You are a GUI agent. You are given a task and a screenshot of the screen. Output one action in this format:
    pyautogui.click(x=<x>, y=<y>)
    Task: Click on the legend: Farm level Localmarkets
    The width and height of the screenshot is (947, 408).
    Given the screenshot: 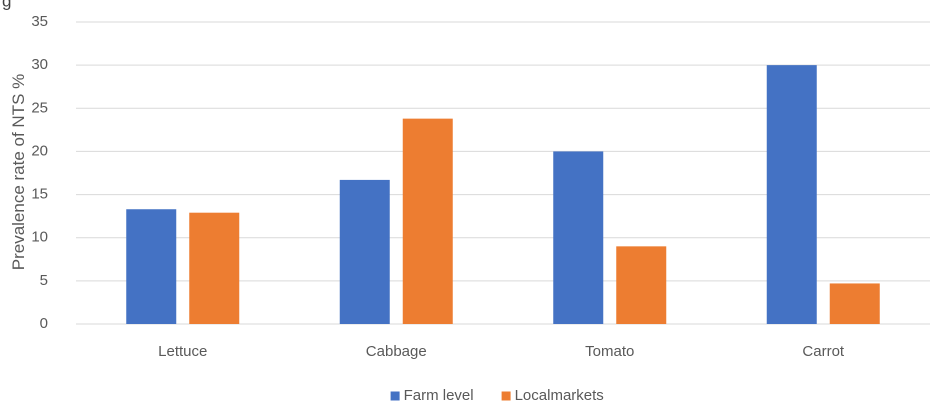 What is the action you would take?
    pyautogui.click(x=497, y=395)
    